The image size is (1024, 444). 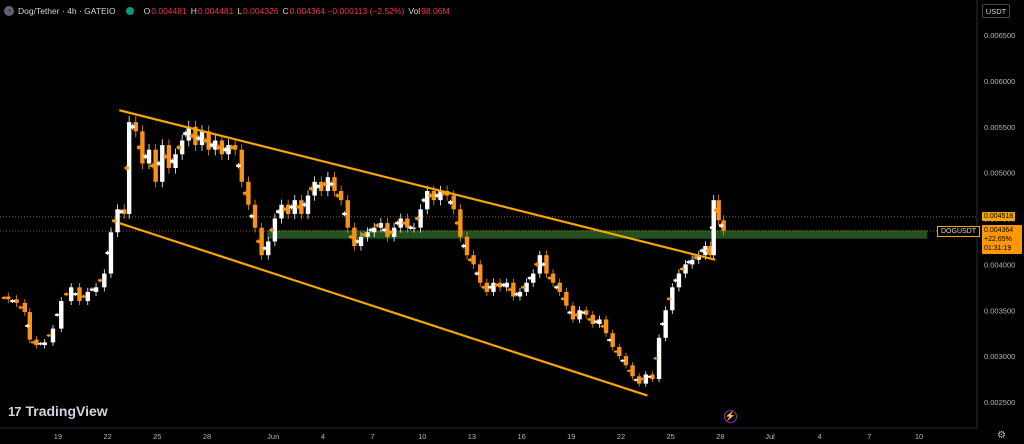 I want to click on time-tick-label: 25, so click(x=157, y=436).